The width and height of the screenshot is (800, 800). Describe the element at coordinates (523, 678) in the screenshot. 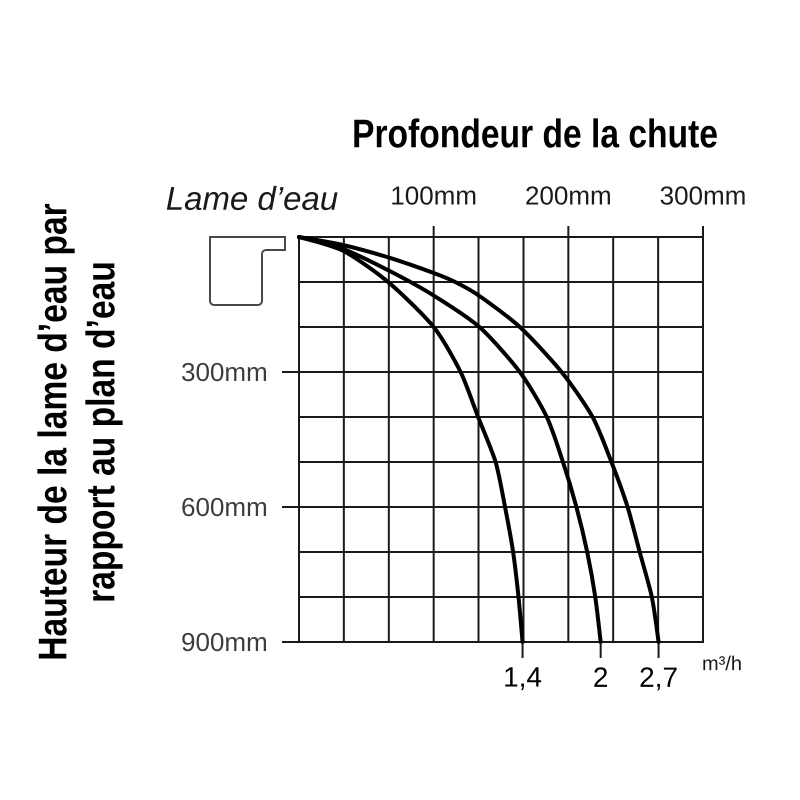

I see `series-label: 1,4` at that location.